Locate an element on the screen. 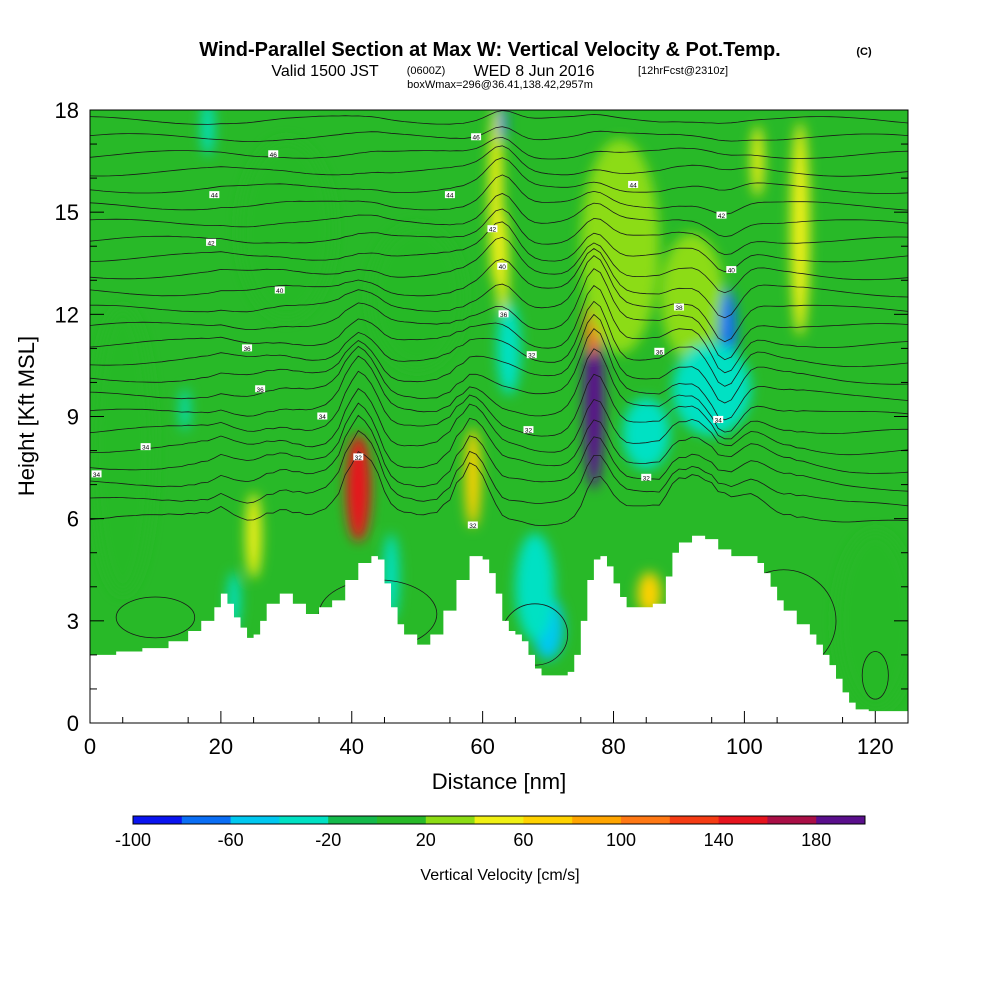 The image size is (1000, 1000). colorbar-frame is located at coordinates (499, 820).